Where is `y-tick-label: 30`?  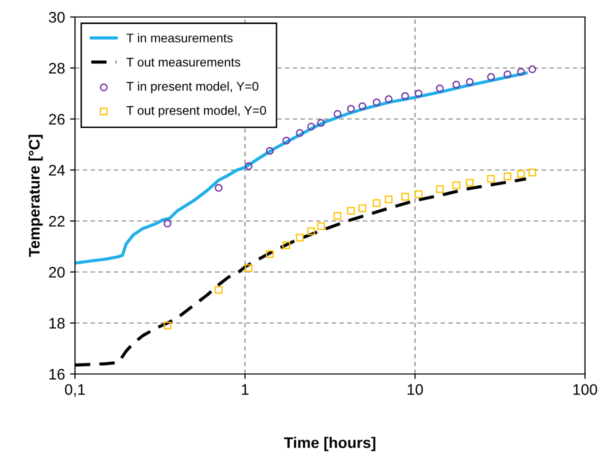
y-tick-label: 30 is located at coordinates (56, 17).